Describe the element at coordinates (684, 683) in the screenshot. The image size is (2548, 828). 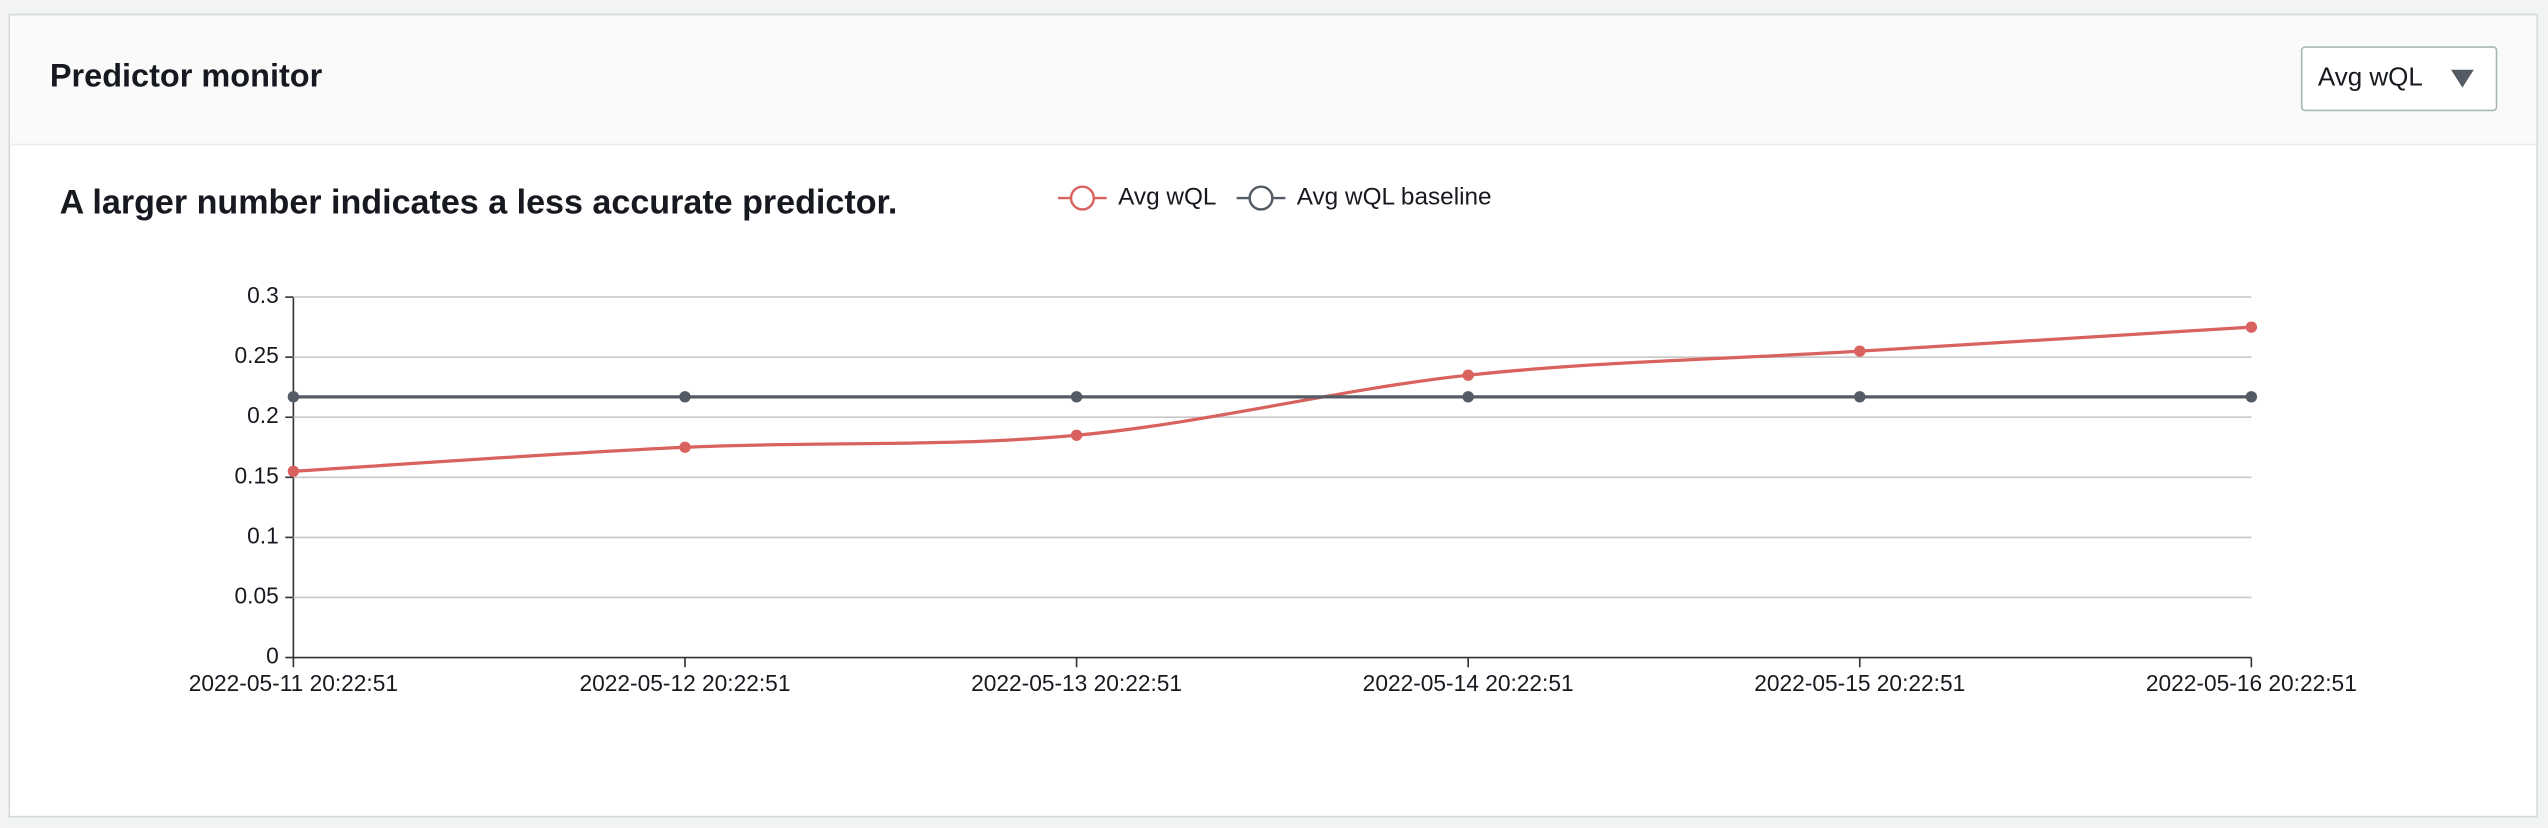
I see `x-tick-label: 2022-05-12 20:22:51` at that location.